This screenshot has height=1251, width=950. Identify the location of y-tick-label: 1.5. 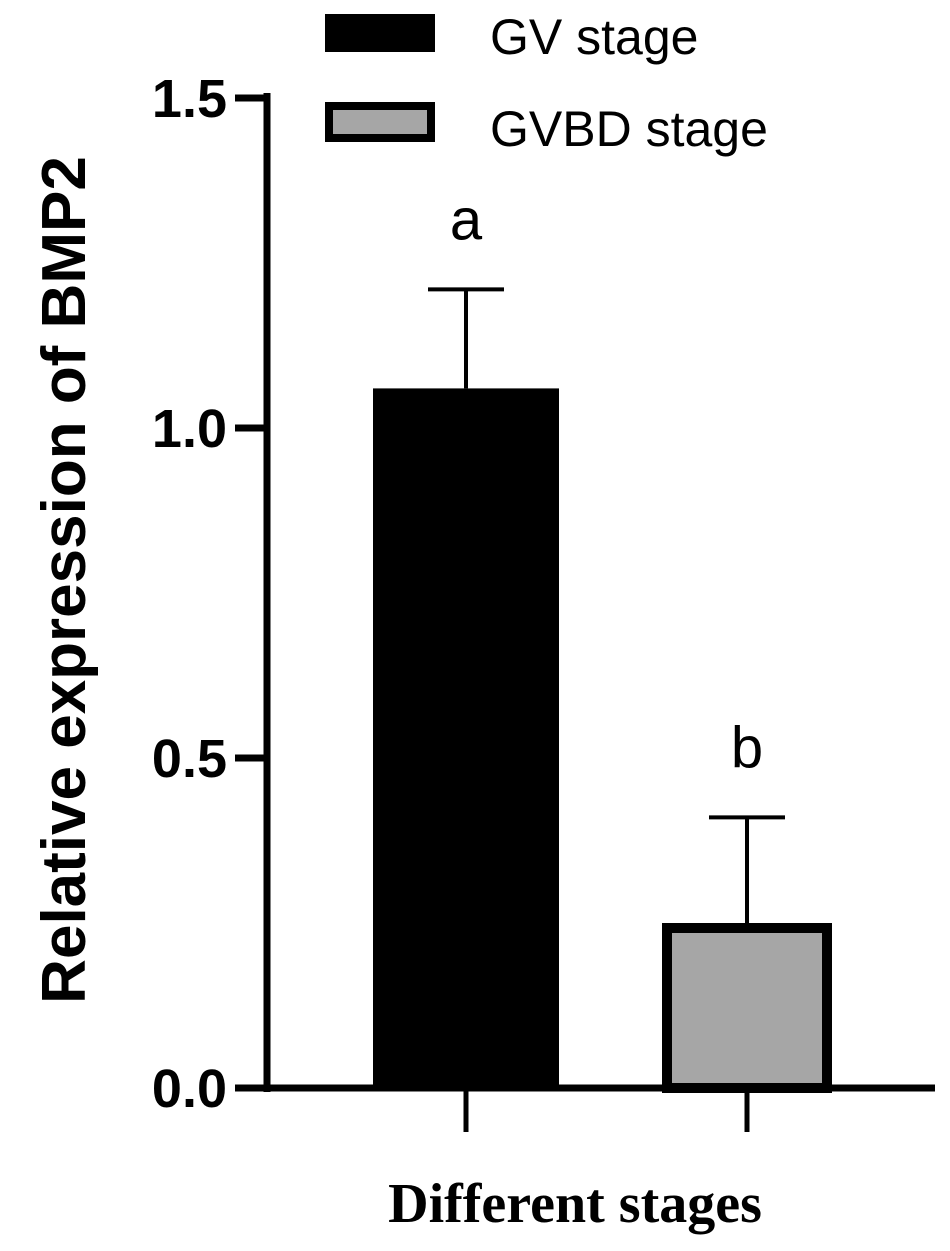
(189, 99).